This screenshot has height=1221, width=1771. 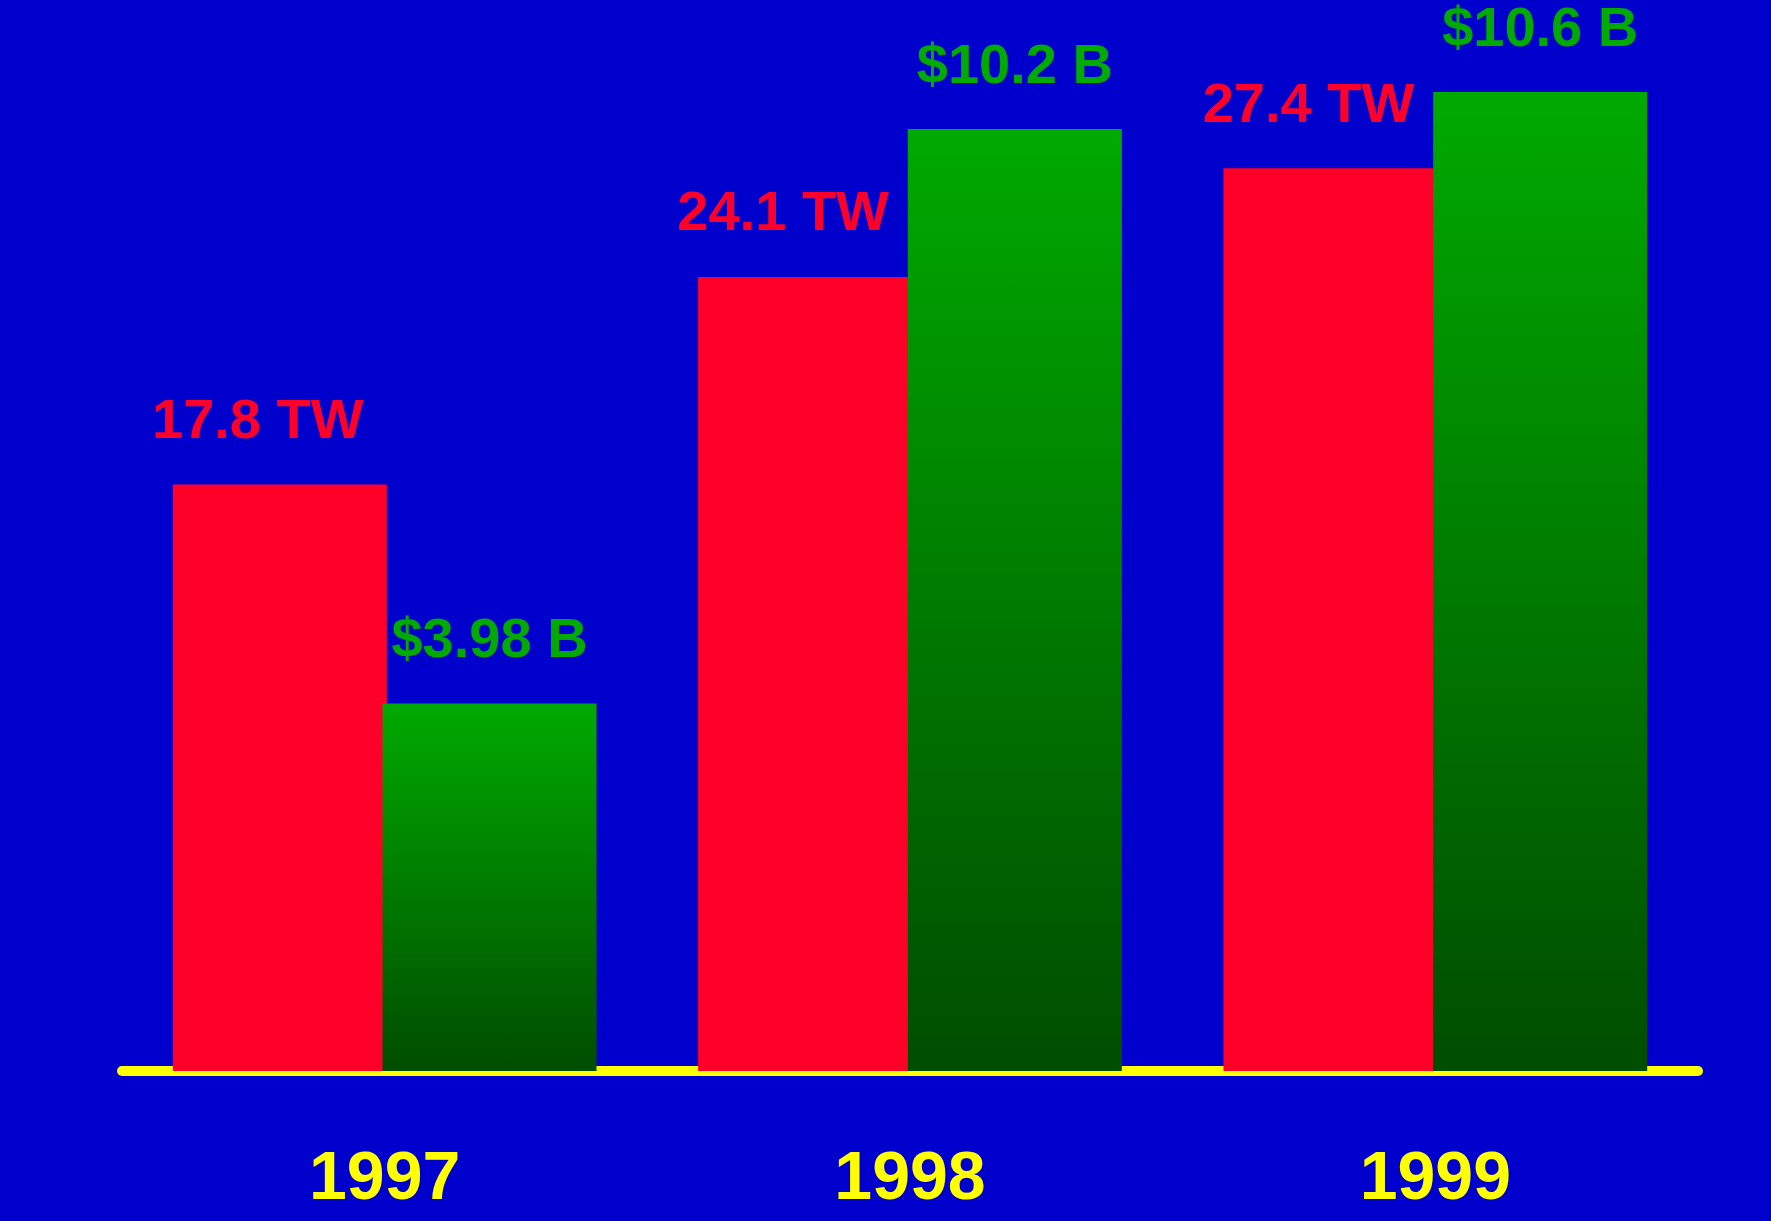 What do you see at coordinates (1435, 1175) in the screenshot?
I see `x-tick-label: 1999` at bounding box center [1435, 1175].